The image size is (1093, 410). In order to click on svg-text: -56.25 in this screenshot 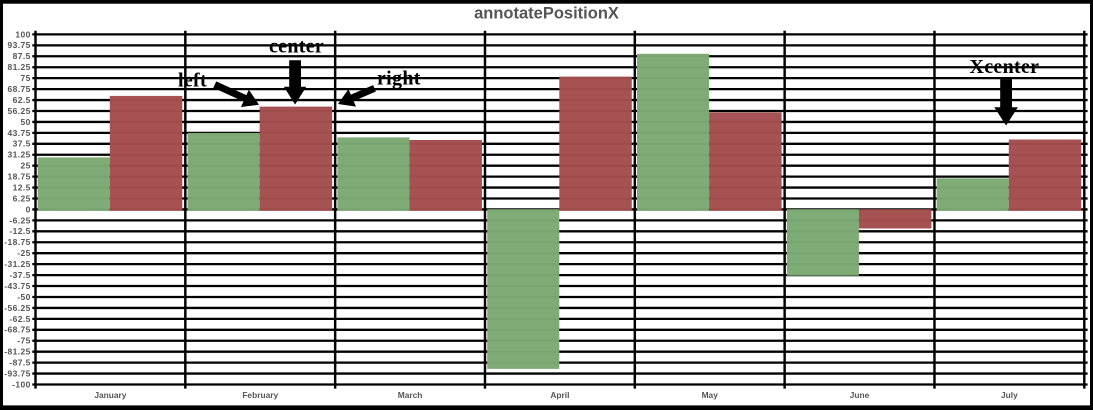, I will do `click(17, 308)`.